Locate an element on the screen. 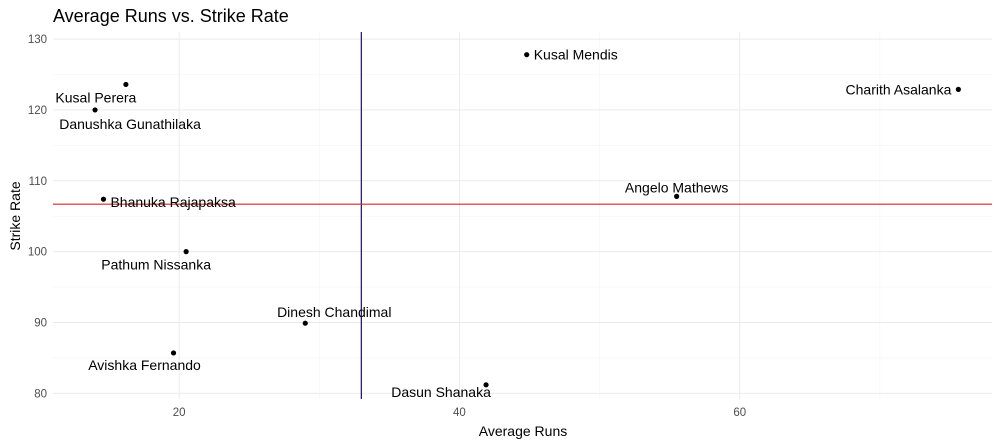 The height and width of the screenshot is (445, 1000). data-point-label: Danushka Gunathilaka is located at coordinates (130, 124).